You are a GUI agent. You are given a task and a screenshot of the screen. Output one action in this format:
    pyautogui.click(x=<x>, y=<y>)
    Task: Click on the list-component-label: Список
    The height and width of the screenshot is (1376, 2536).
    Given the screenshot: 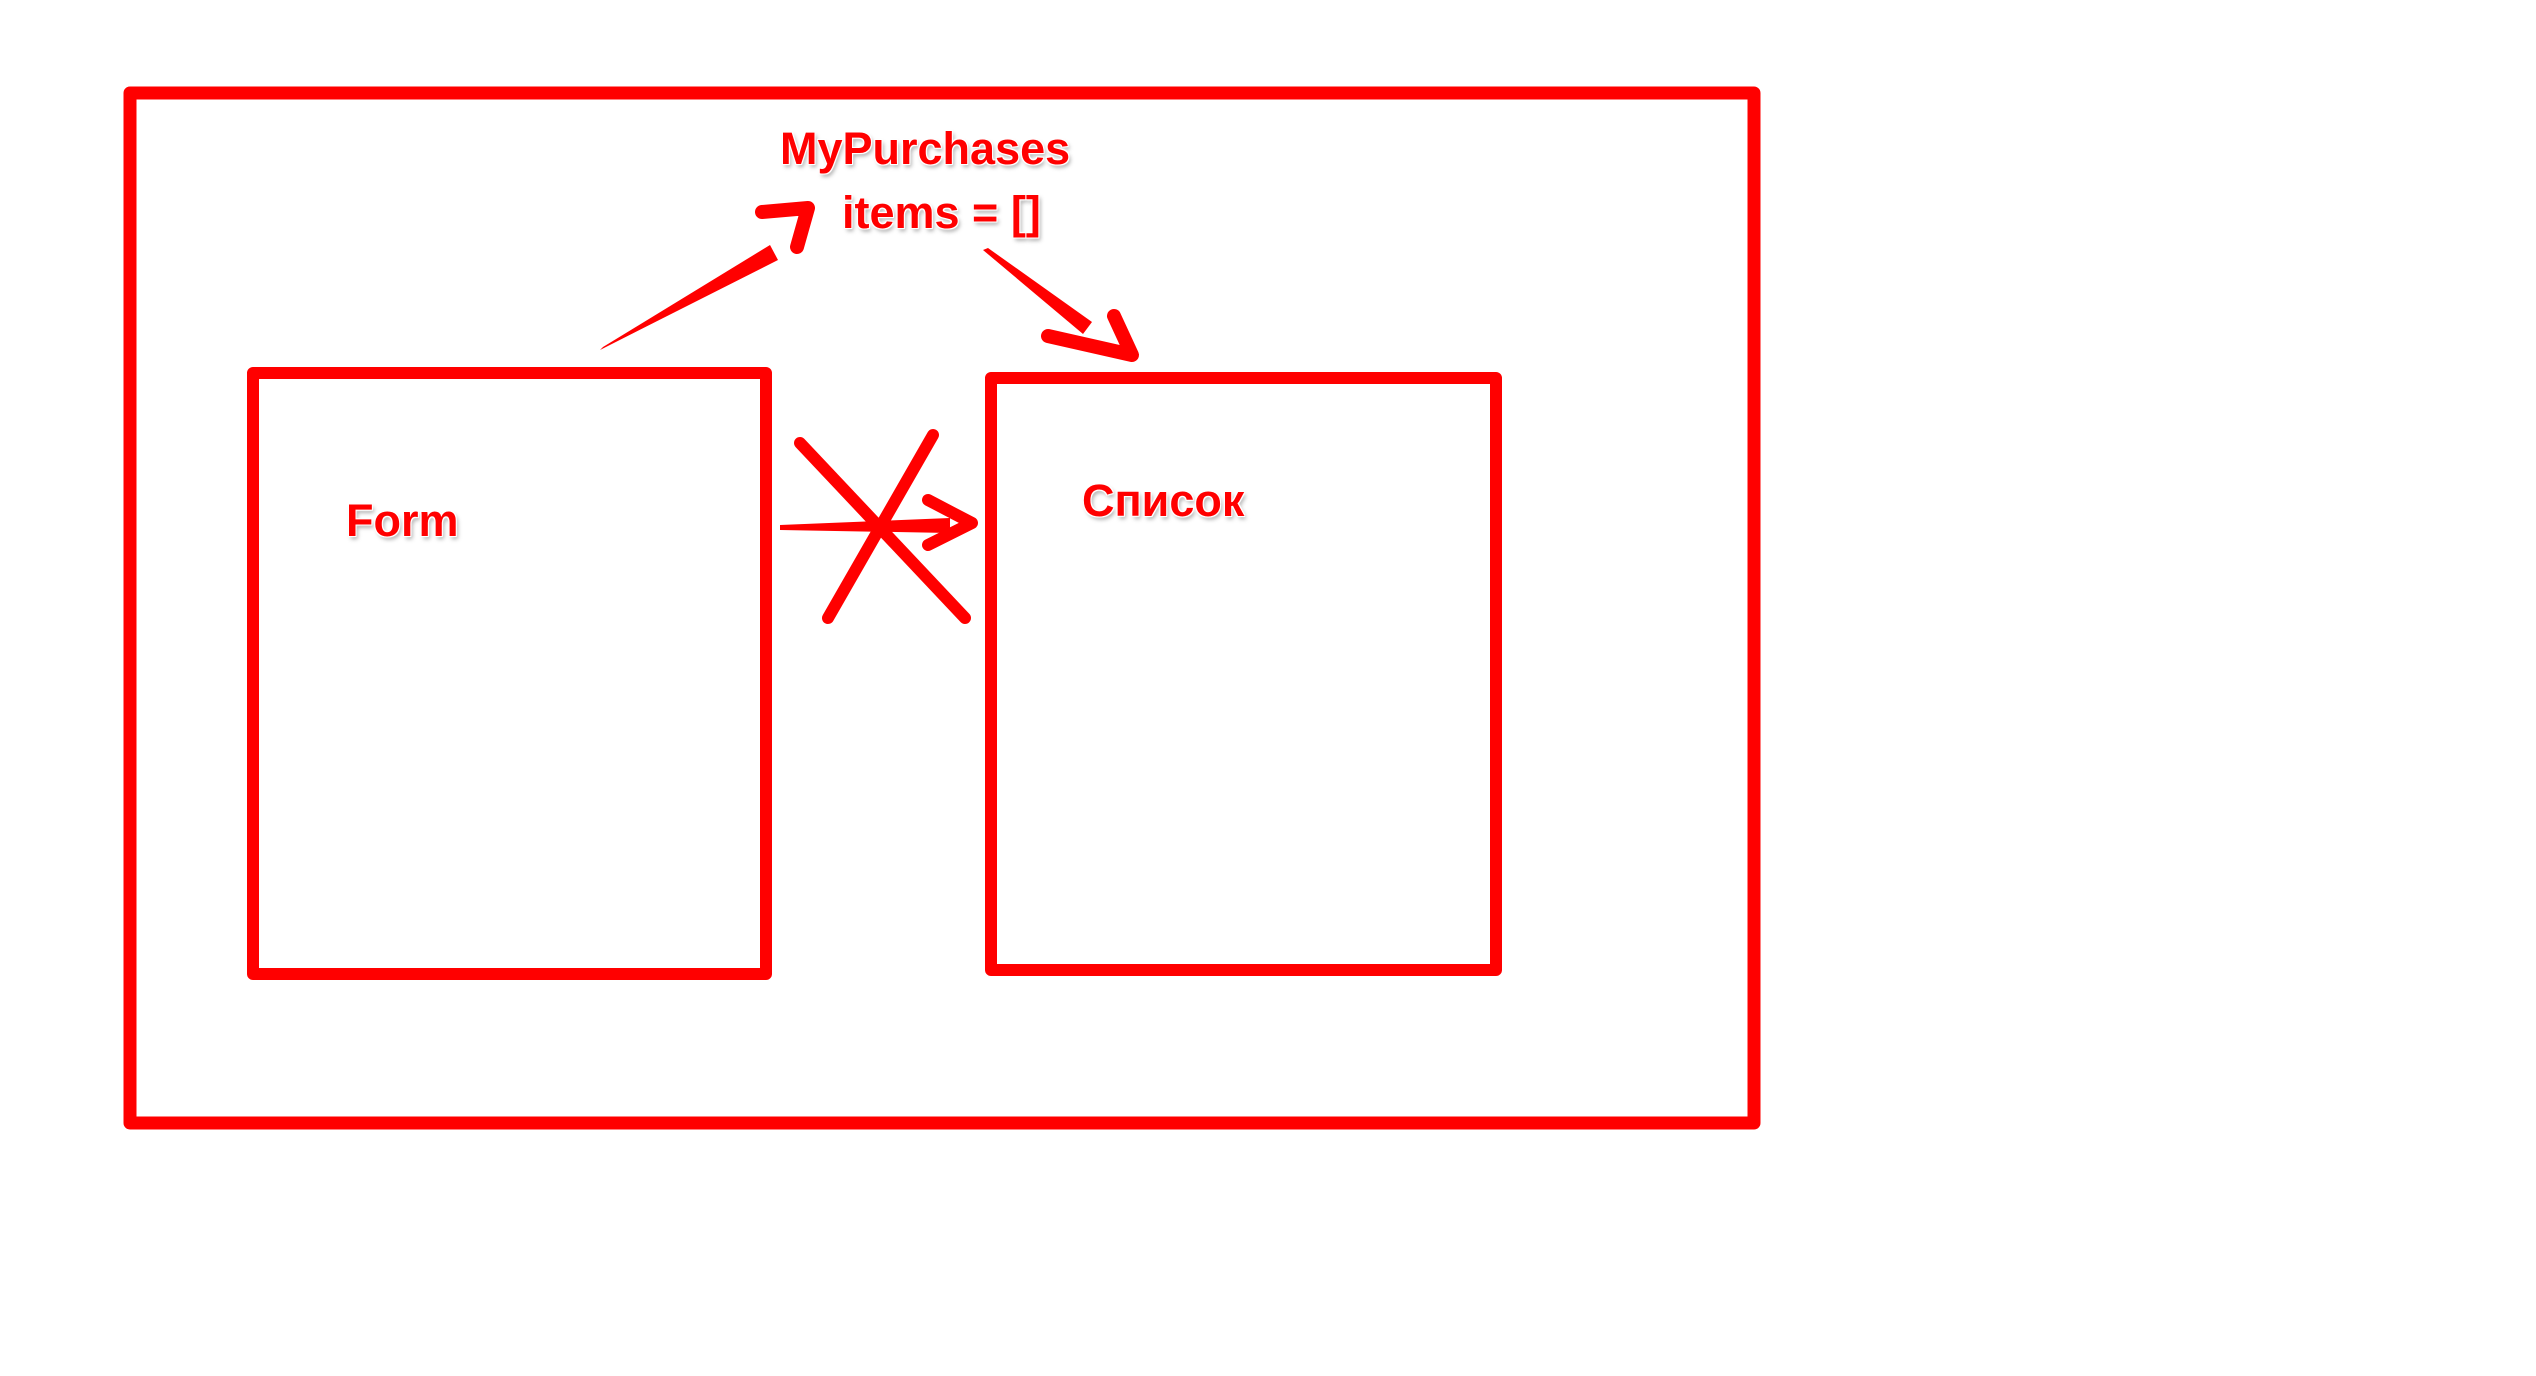 What is the action you would take?
    pyautogui.click(x=1163, y=500)
    